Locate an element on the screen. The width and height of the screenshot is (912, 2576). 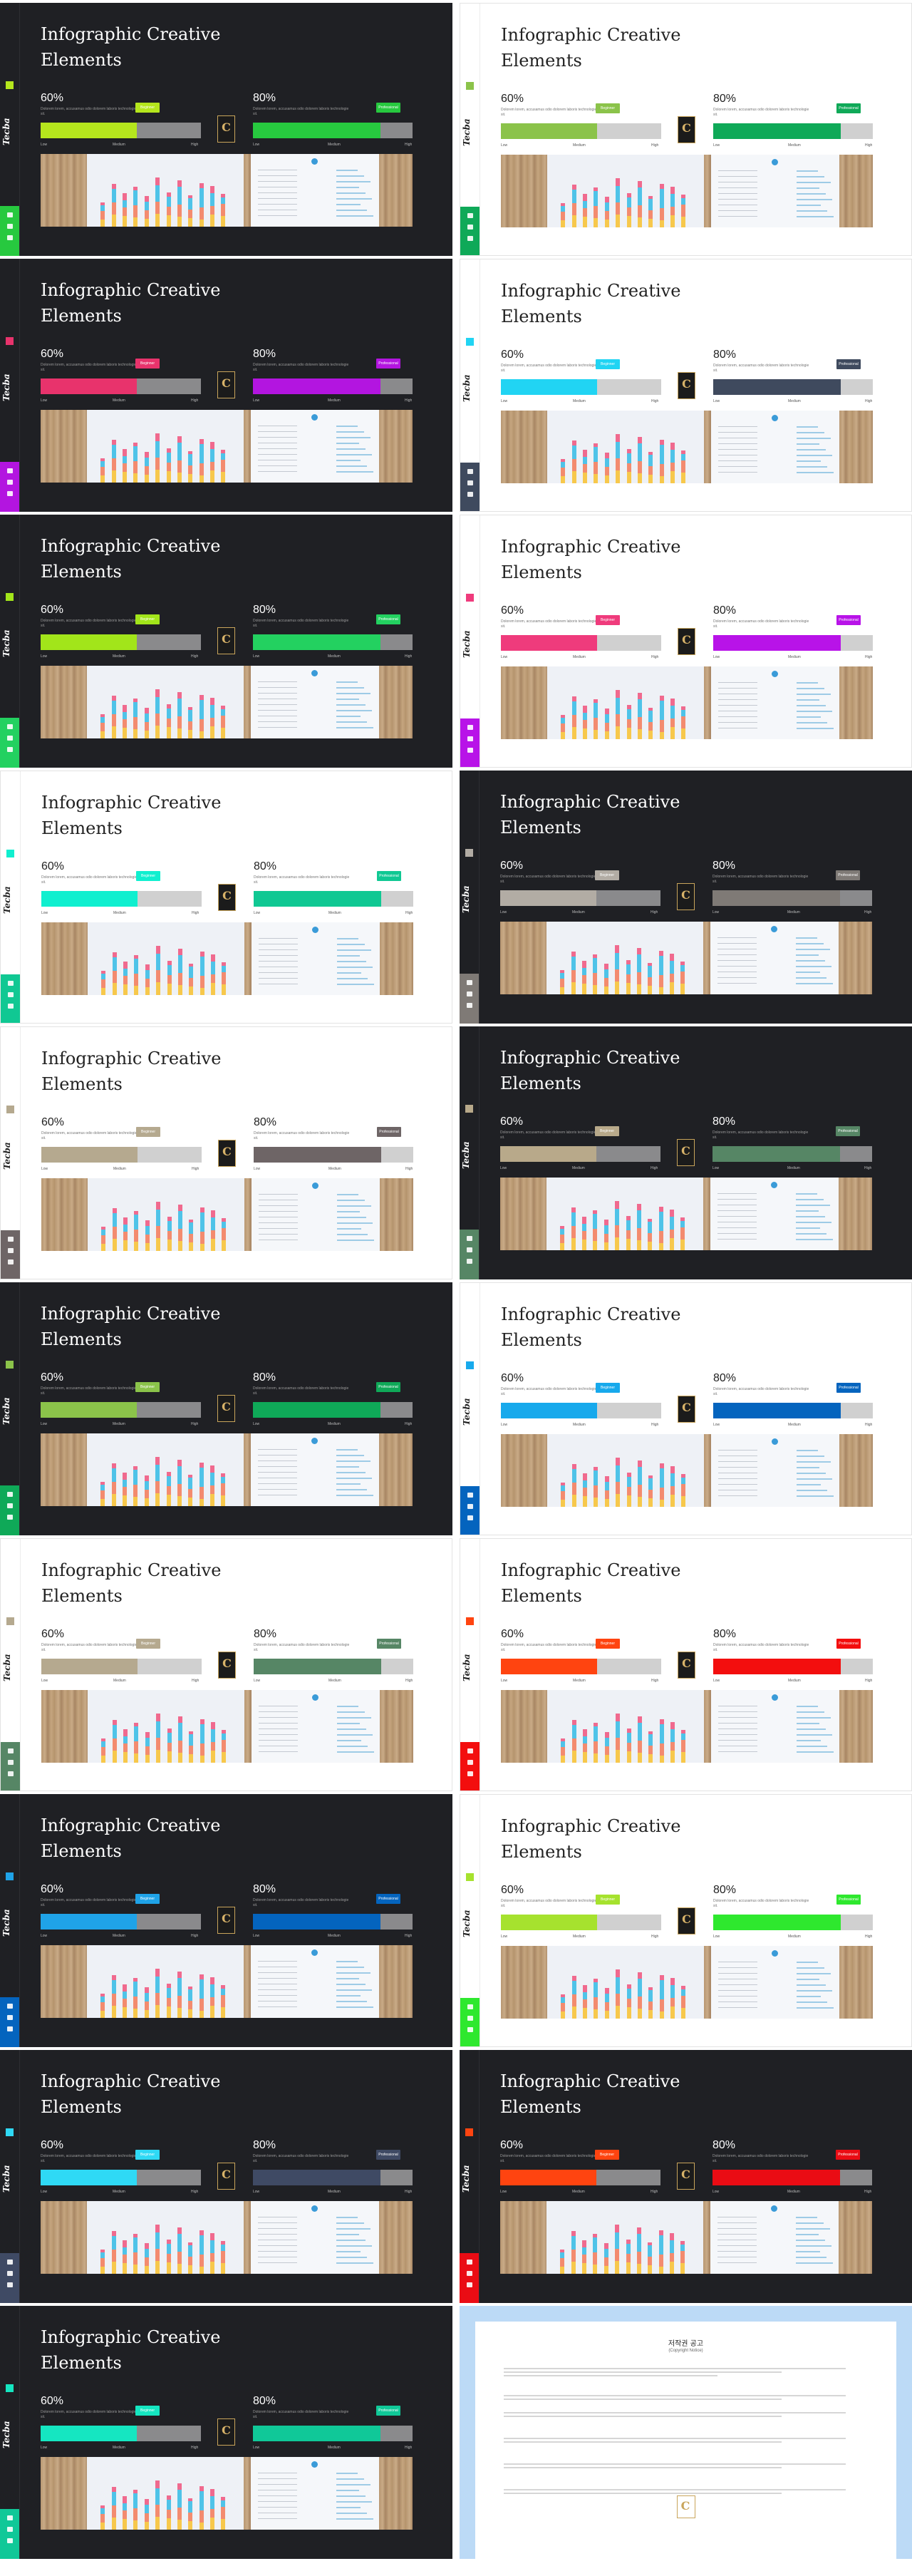
professional-badge: Professional is located at coordinates (848, 620).